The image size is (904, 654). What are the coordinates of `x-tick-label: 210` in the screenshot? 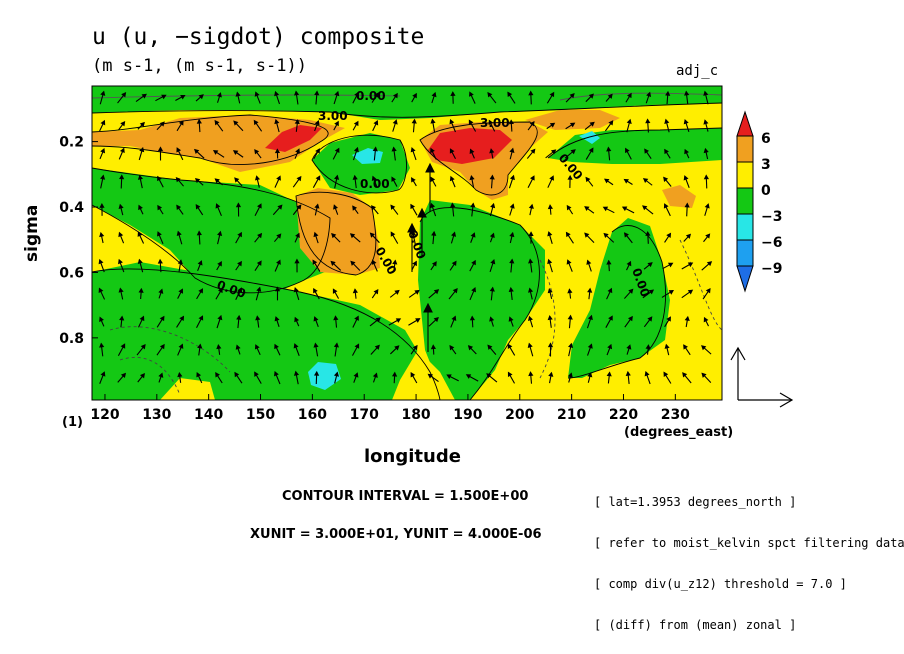 It's located at (571, 415).